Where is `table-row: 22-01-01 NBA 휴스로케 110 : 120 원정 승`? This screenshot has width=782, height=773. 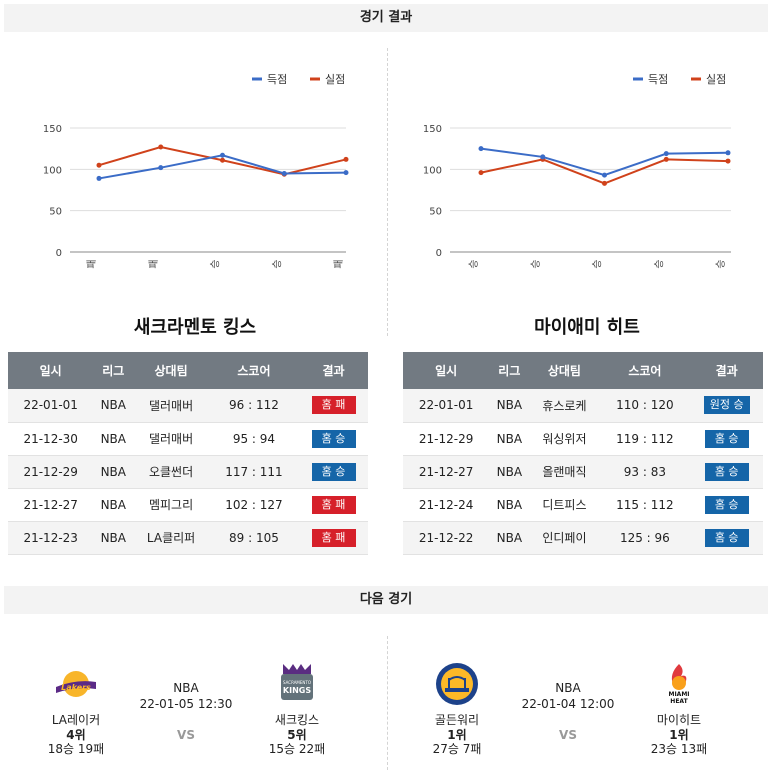 table-row: 22-01-01 NBA 휴스로케 110 : 120 원정 승 is located at coordinates (583, 406).